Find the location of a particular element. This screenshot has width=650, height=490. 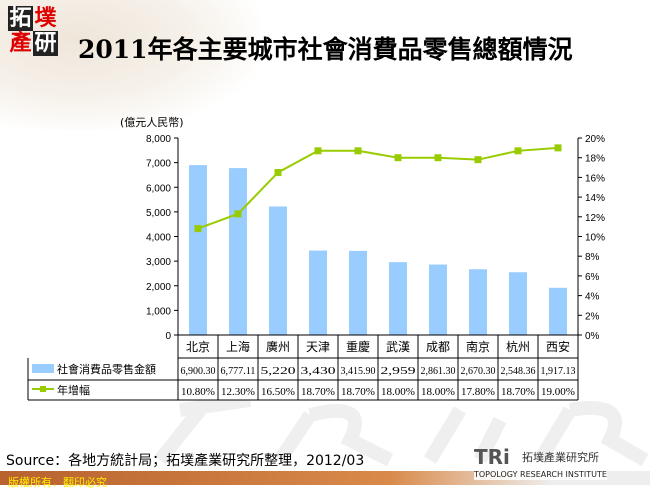

brand-logo: TRi 拓墣產業研究所 TOPOLOGY RESEARCH INSTITUTE is located at coordinates (559, 465).